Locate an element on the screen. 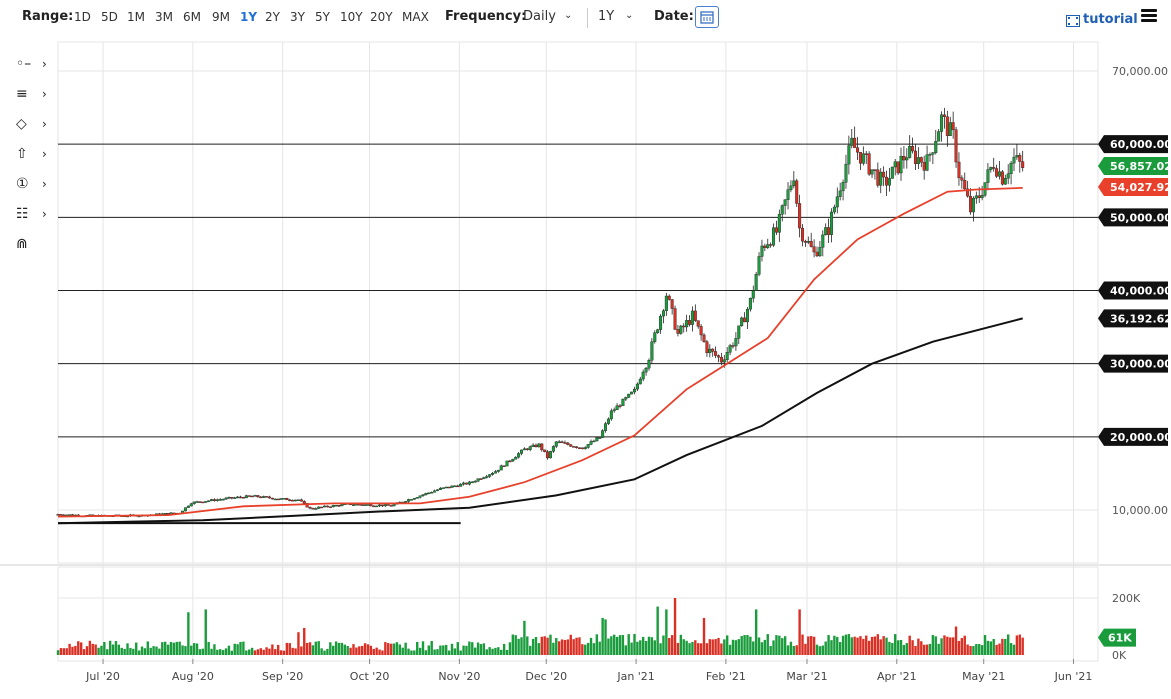 This screenshot has width=1171, height=699. chevron-down-icon: ⌄ is located at coordinates (568, 15).